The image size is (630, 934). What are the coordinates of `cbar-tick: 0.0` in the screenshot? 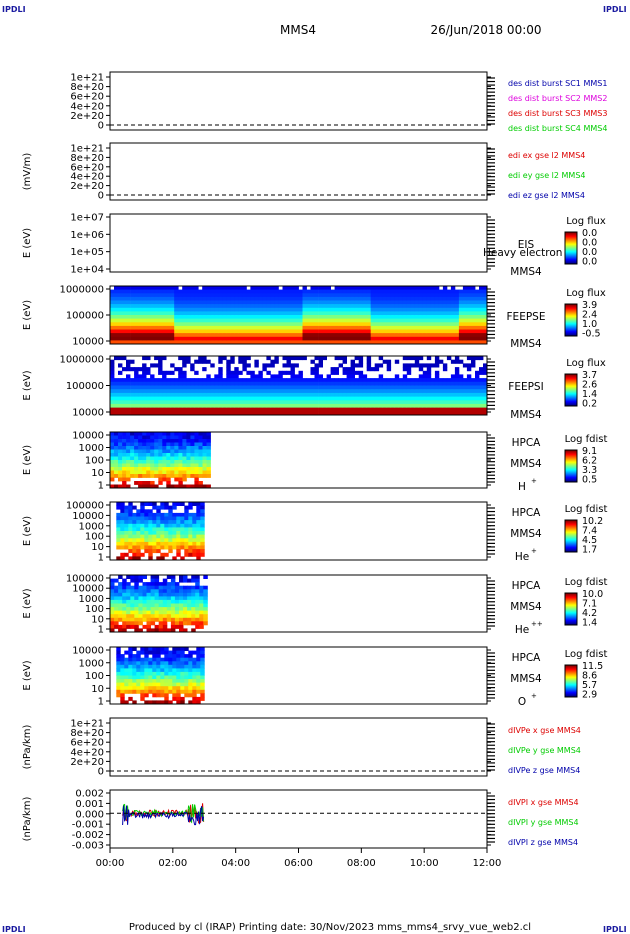 It's located at (589, 252).